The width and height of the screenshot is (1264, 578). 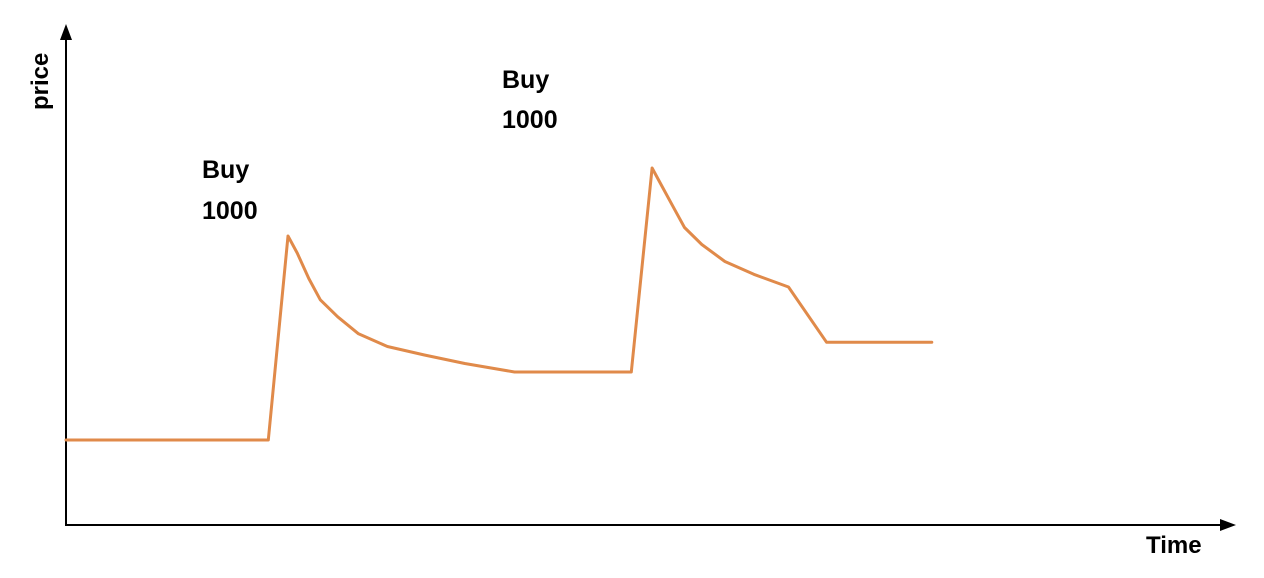 I want to click on annotation-2-line-1: Buy, so click(x=525, y=80).